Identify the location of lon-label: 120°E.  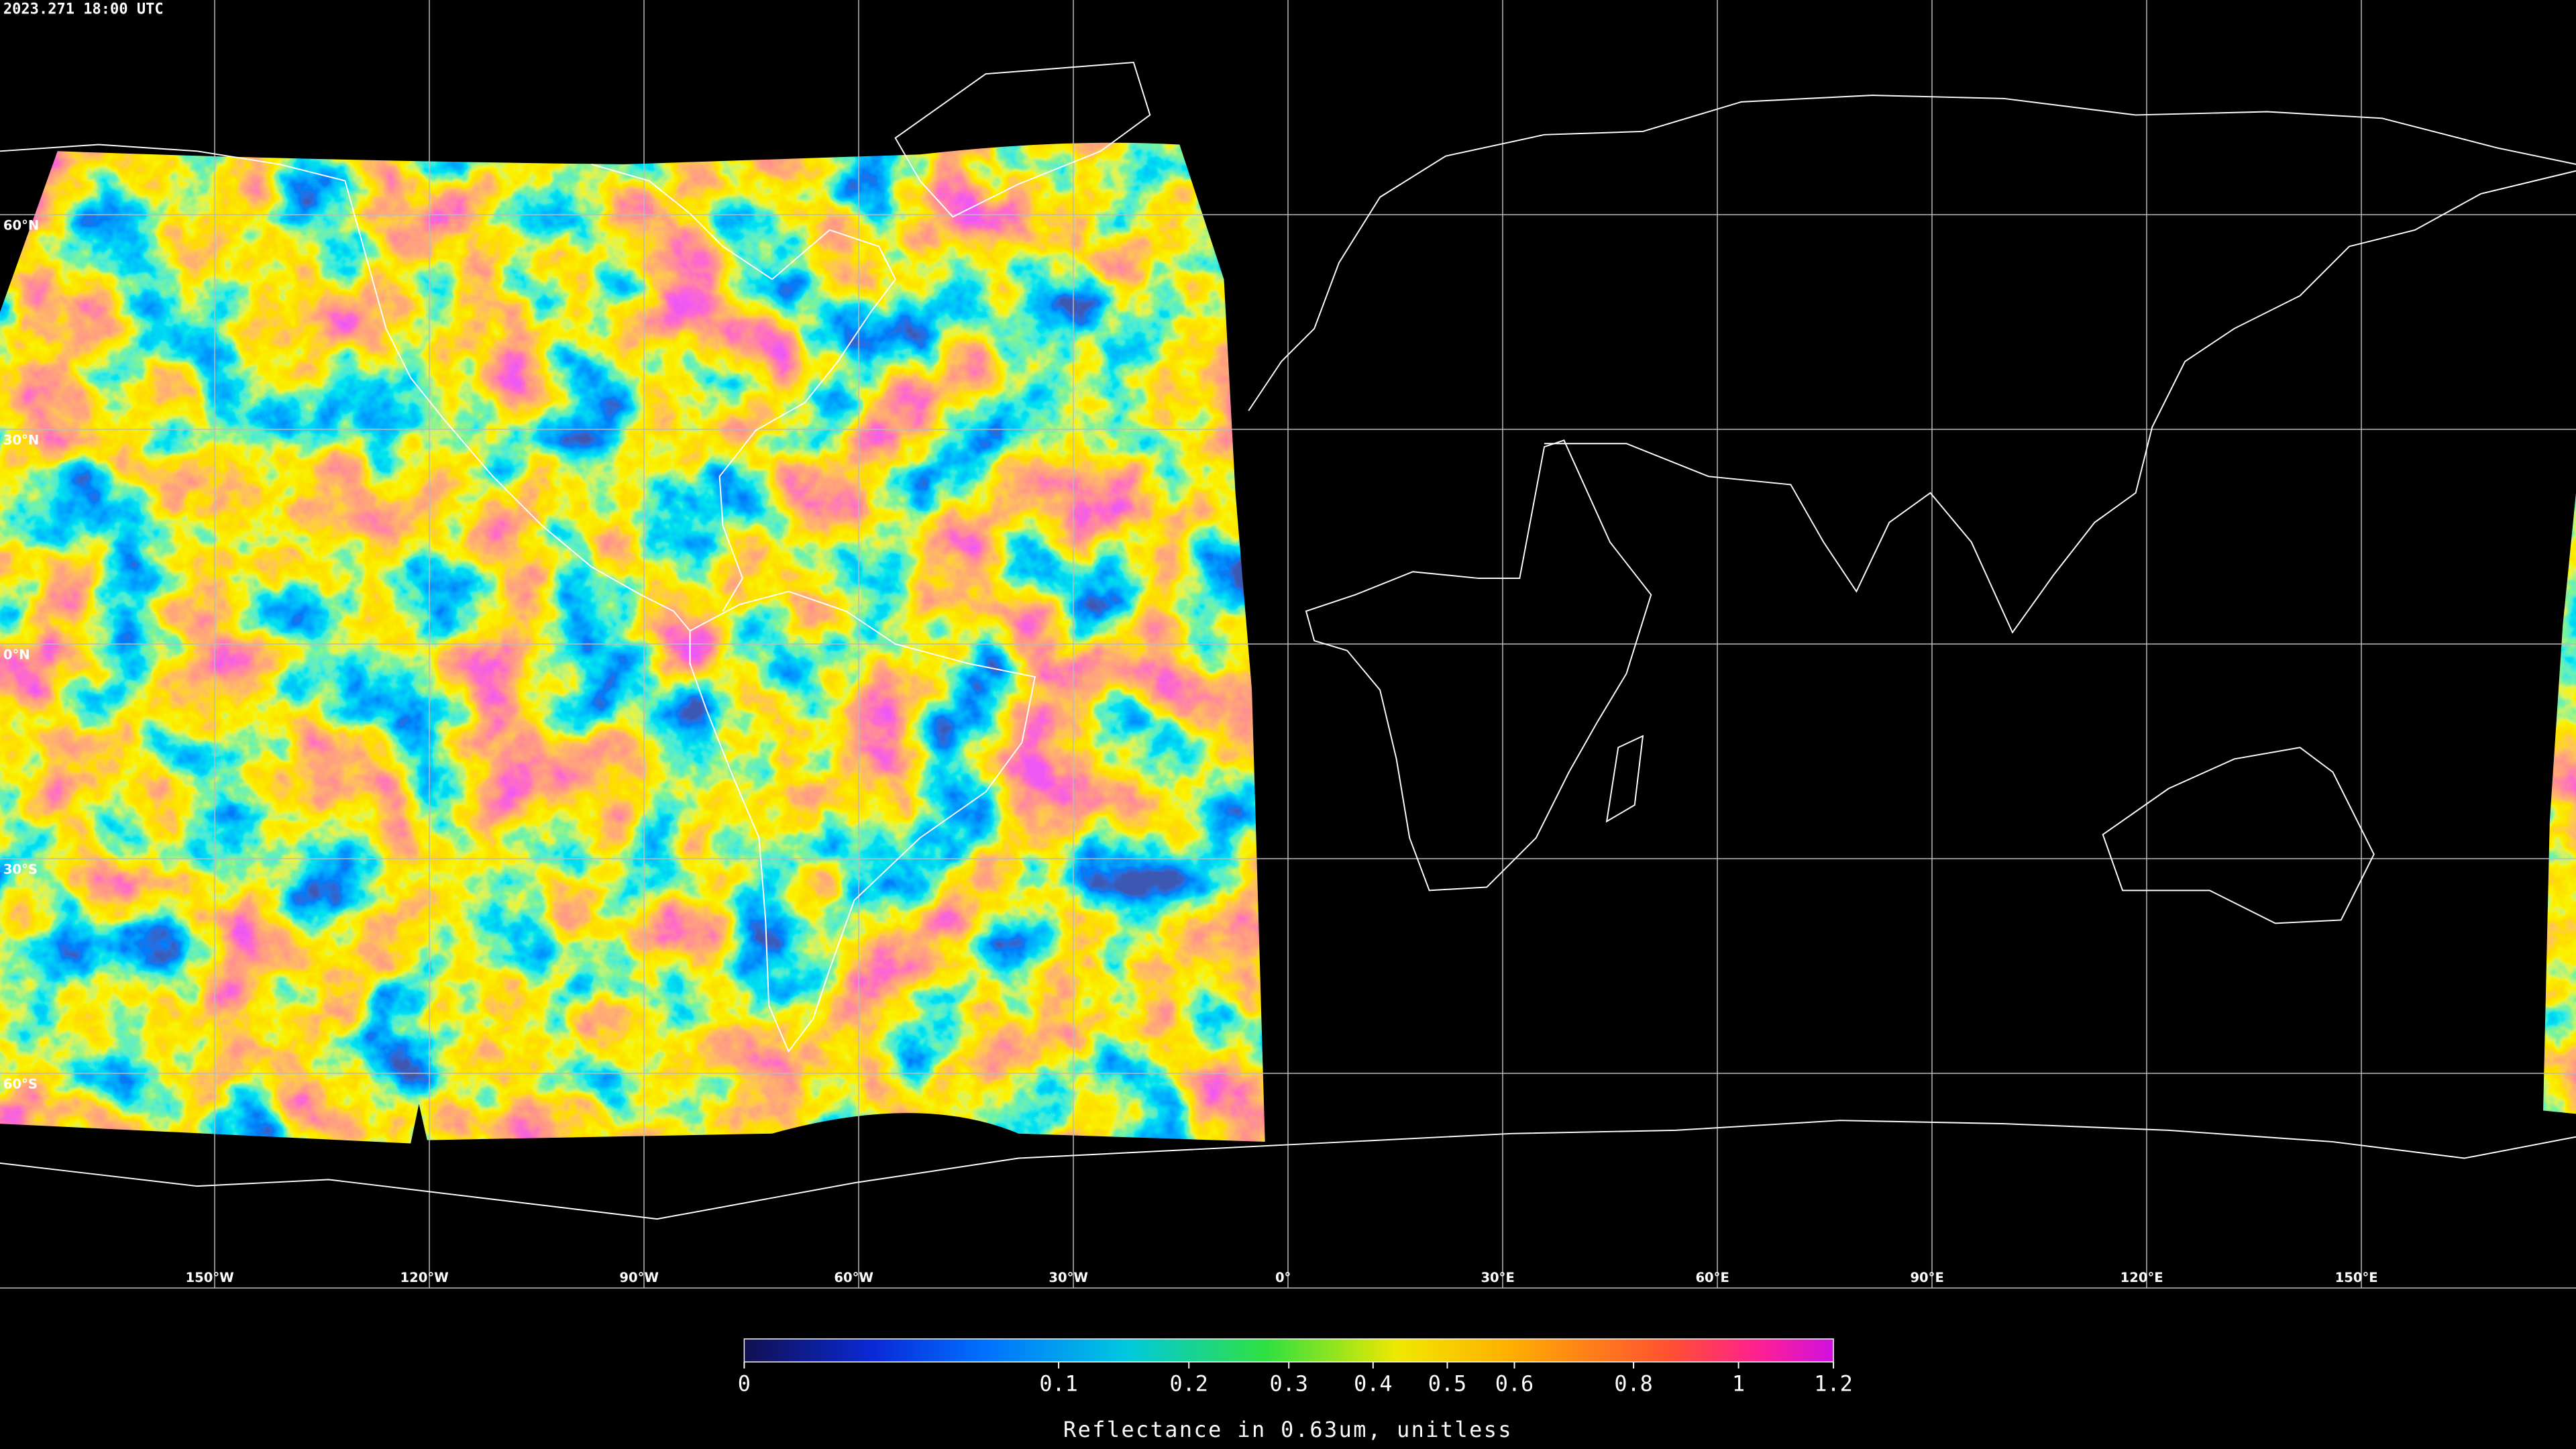
(2142, 1277).